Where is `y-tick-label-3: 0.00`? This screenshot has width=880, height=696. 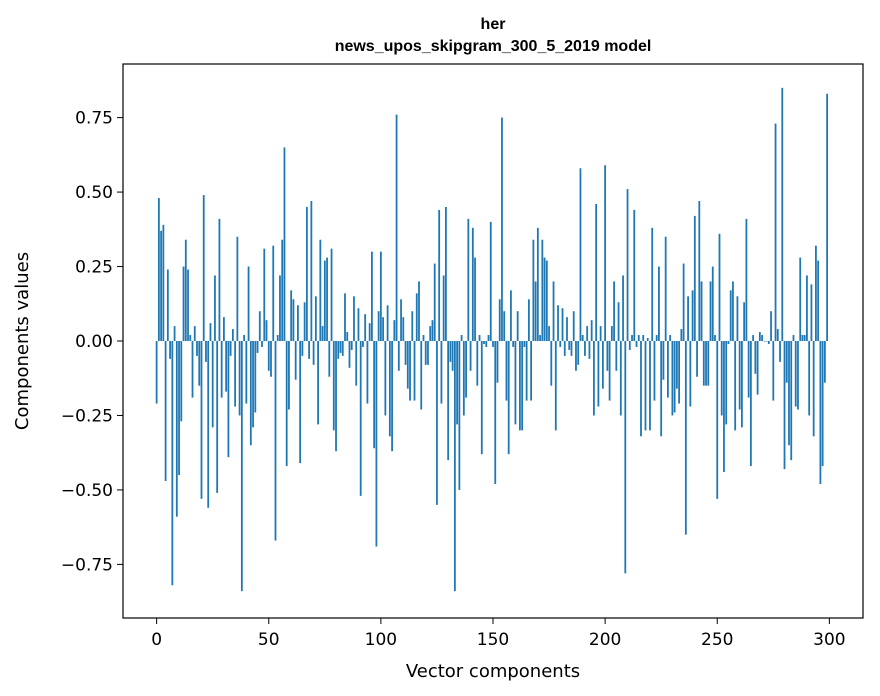 y-tick-label-3: 0.00 is located at coordinates (94, 342).